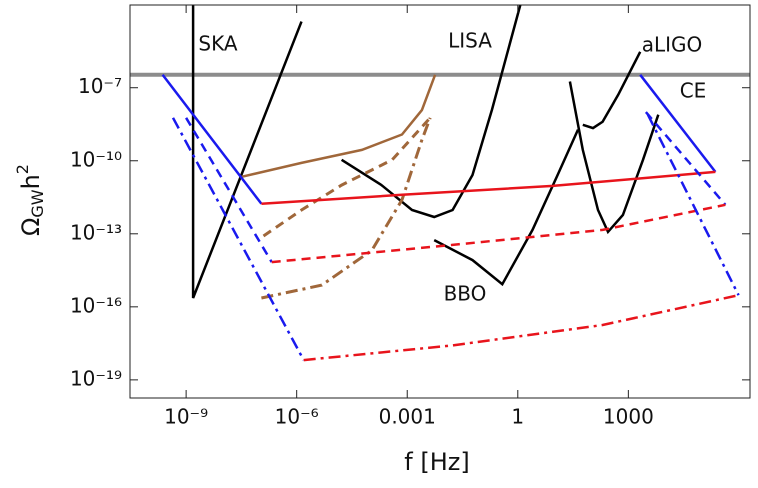 The image size is (758, 488). I want to click on y-axis-label: ΩGWh2, so click(30, 200).